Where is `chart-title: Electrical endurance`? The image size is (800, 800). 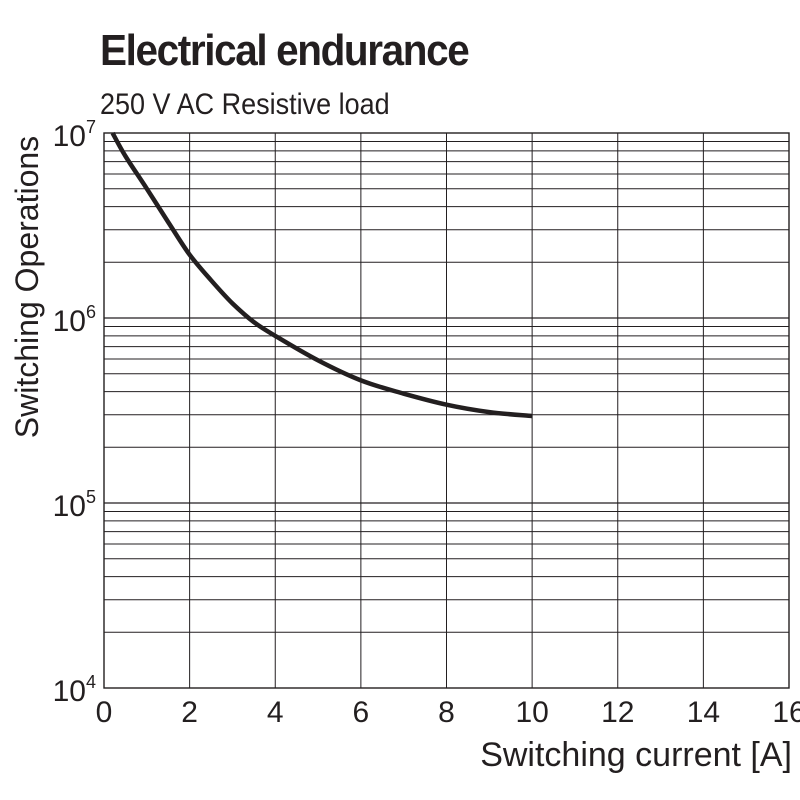
chart-title: Electrical endurance is located at coordinates (285, 50).